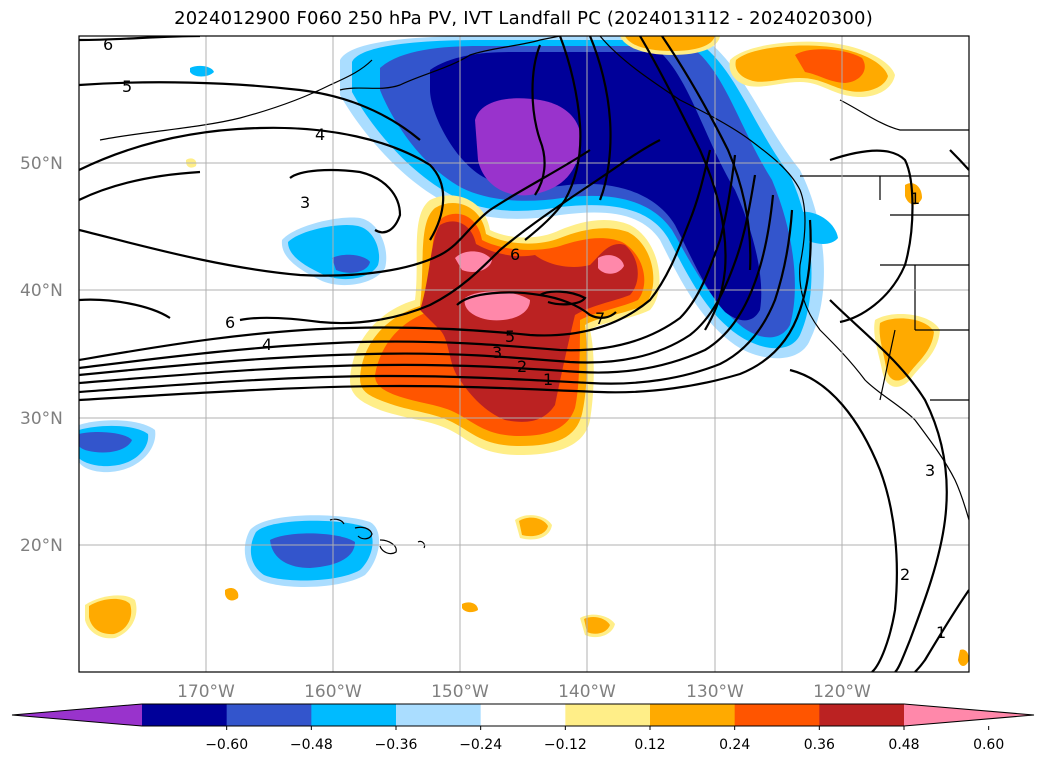 Image resolution: width=1047 pixels, height=765 pixels. Describe the element at coordinates (842, 692) in the screenshot. I see `lon-tick-label: 120°W` at that location.